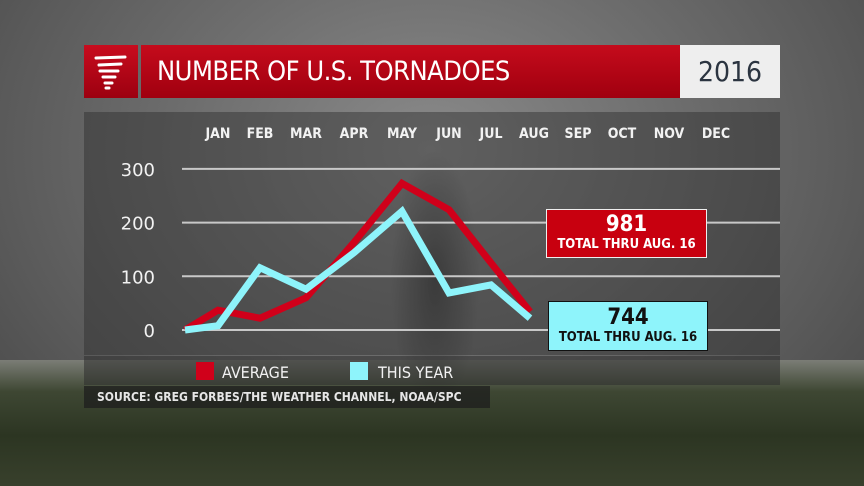 The width and height of the screenshot is (864, 486). Describe the element at coordinates (622, 134) in the screenshot. I see `x-tick-label: OCT` at that location.